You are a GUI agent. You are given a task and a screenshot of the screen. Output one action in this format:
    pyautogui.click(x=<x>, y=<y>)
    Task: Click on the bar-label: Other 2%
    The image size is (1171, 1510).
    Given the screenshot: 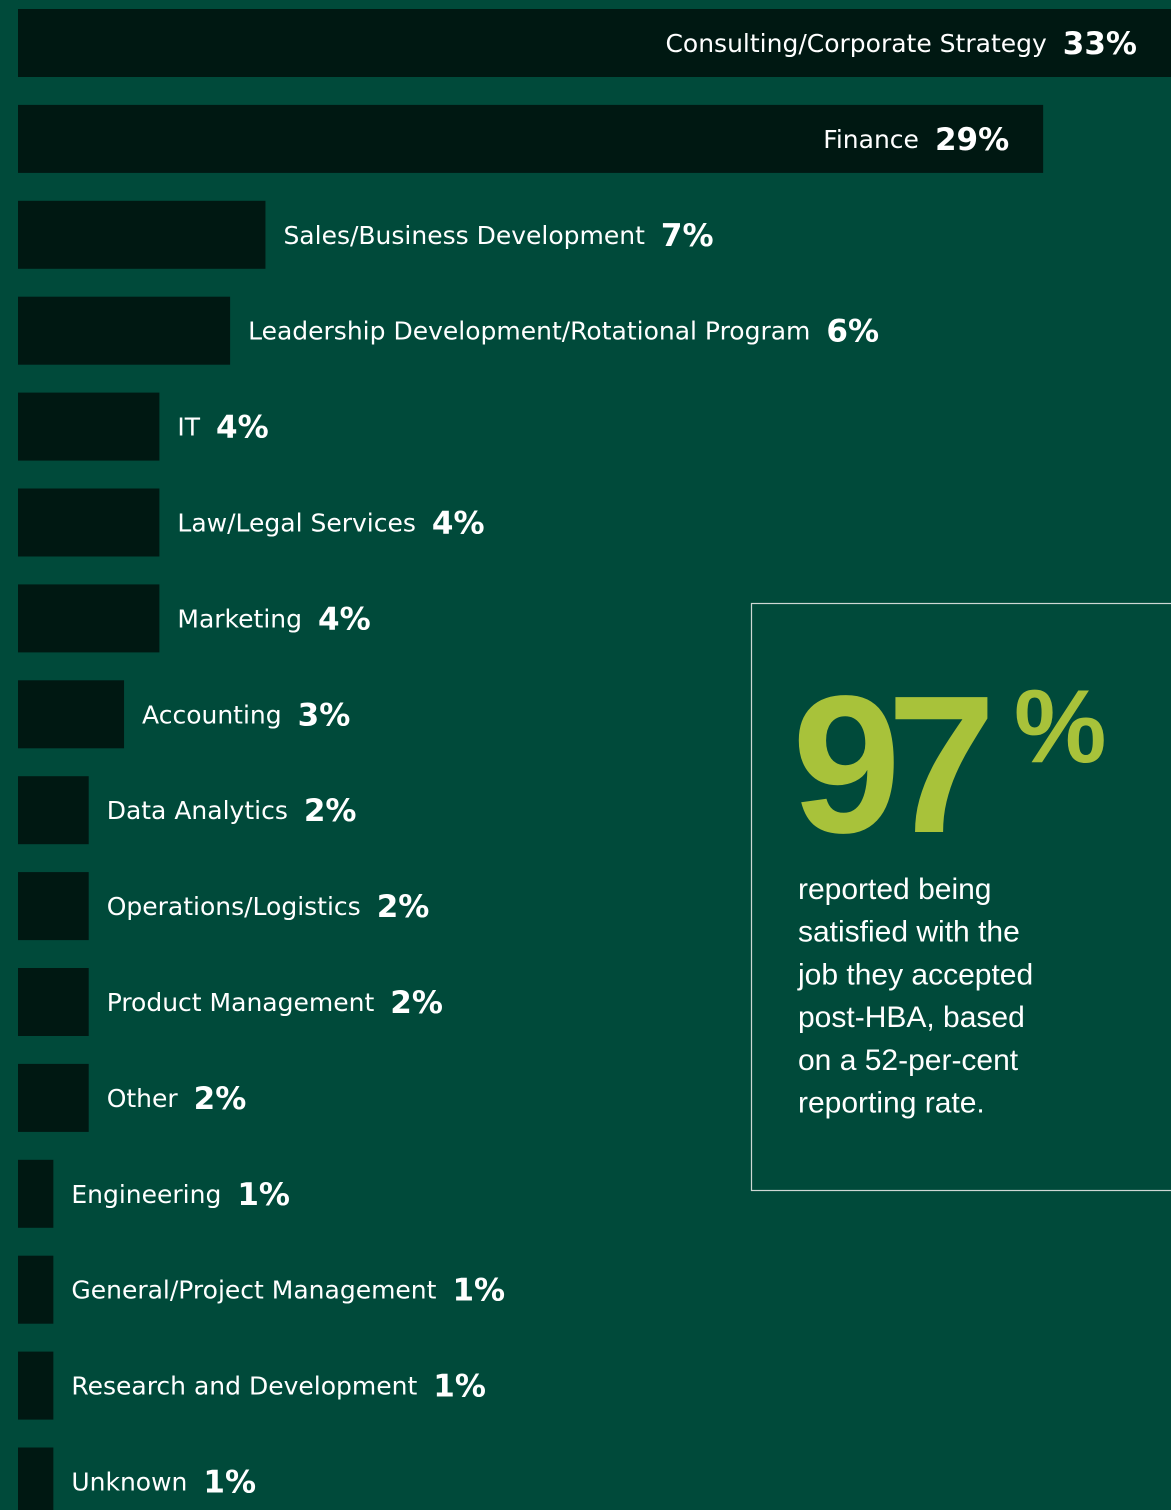 What is the action you would take?
    pyautogui.click(x=177, y=1098)
    